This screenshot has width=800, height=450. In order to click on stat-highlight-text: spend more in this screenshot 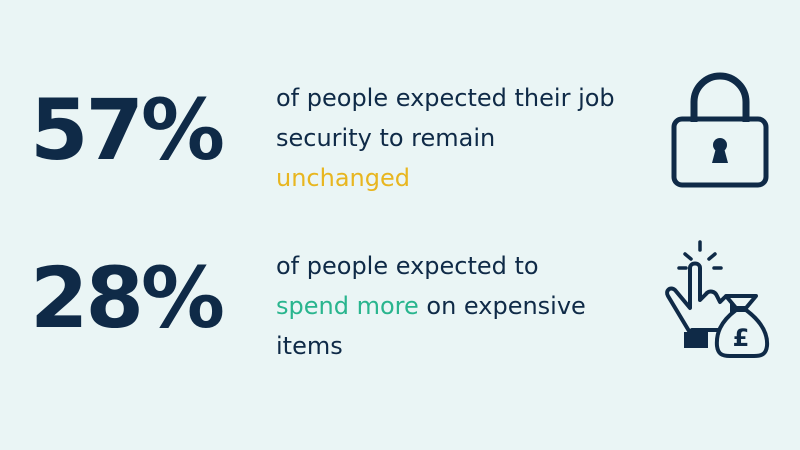, I will do `click(347, 306)`.